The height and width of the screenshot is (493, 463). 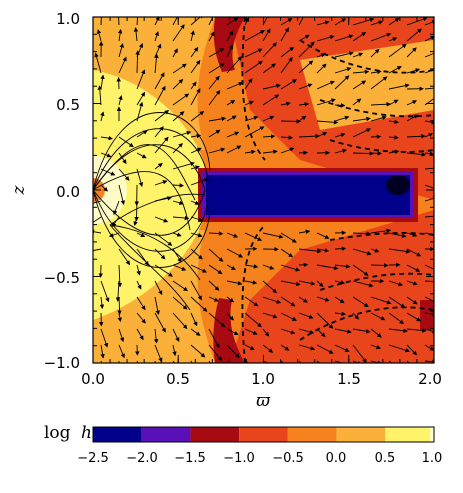 I want to click on y-tick-label: 0.0, so click(x=68, y=192).